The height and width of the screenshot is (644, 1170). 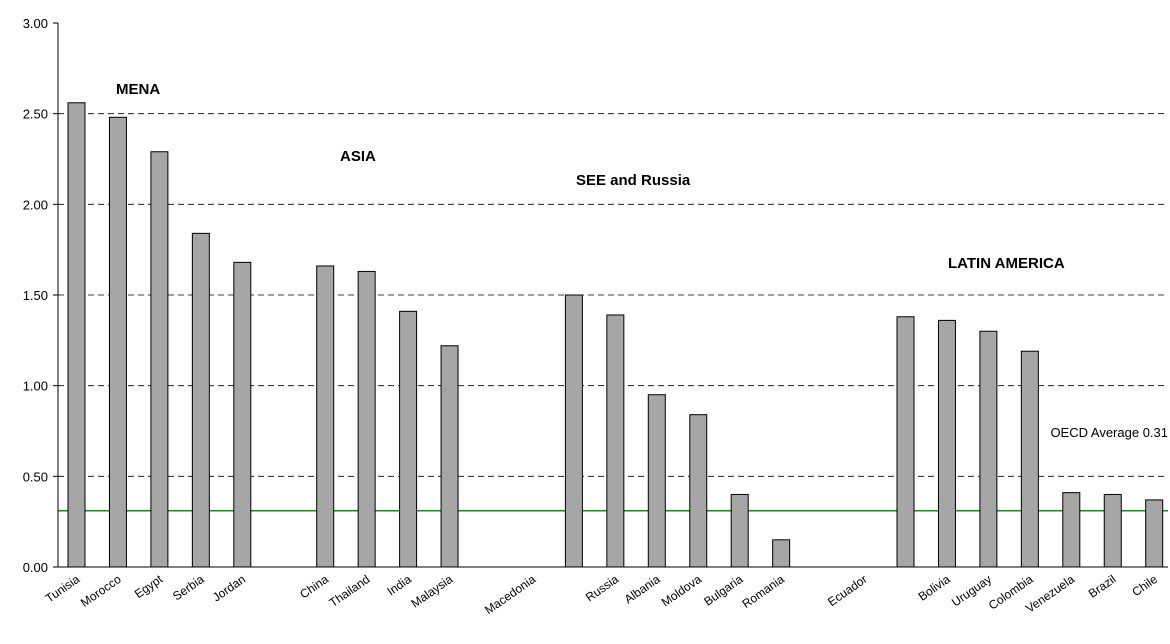 What do you see at coordinates (35, 114) in the screenshot?
I see `y-tick-label: 2.50` at bounding box center [35, 114].